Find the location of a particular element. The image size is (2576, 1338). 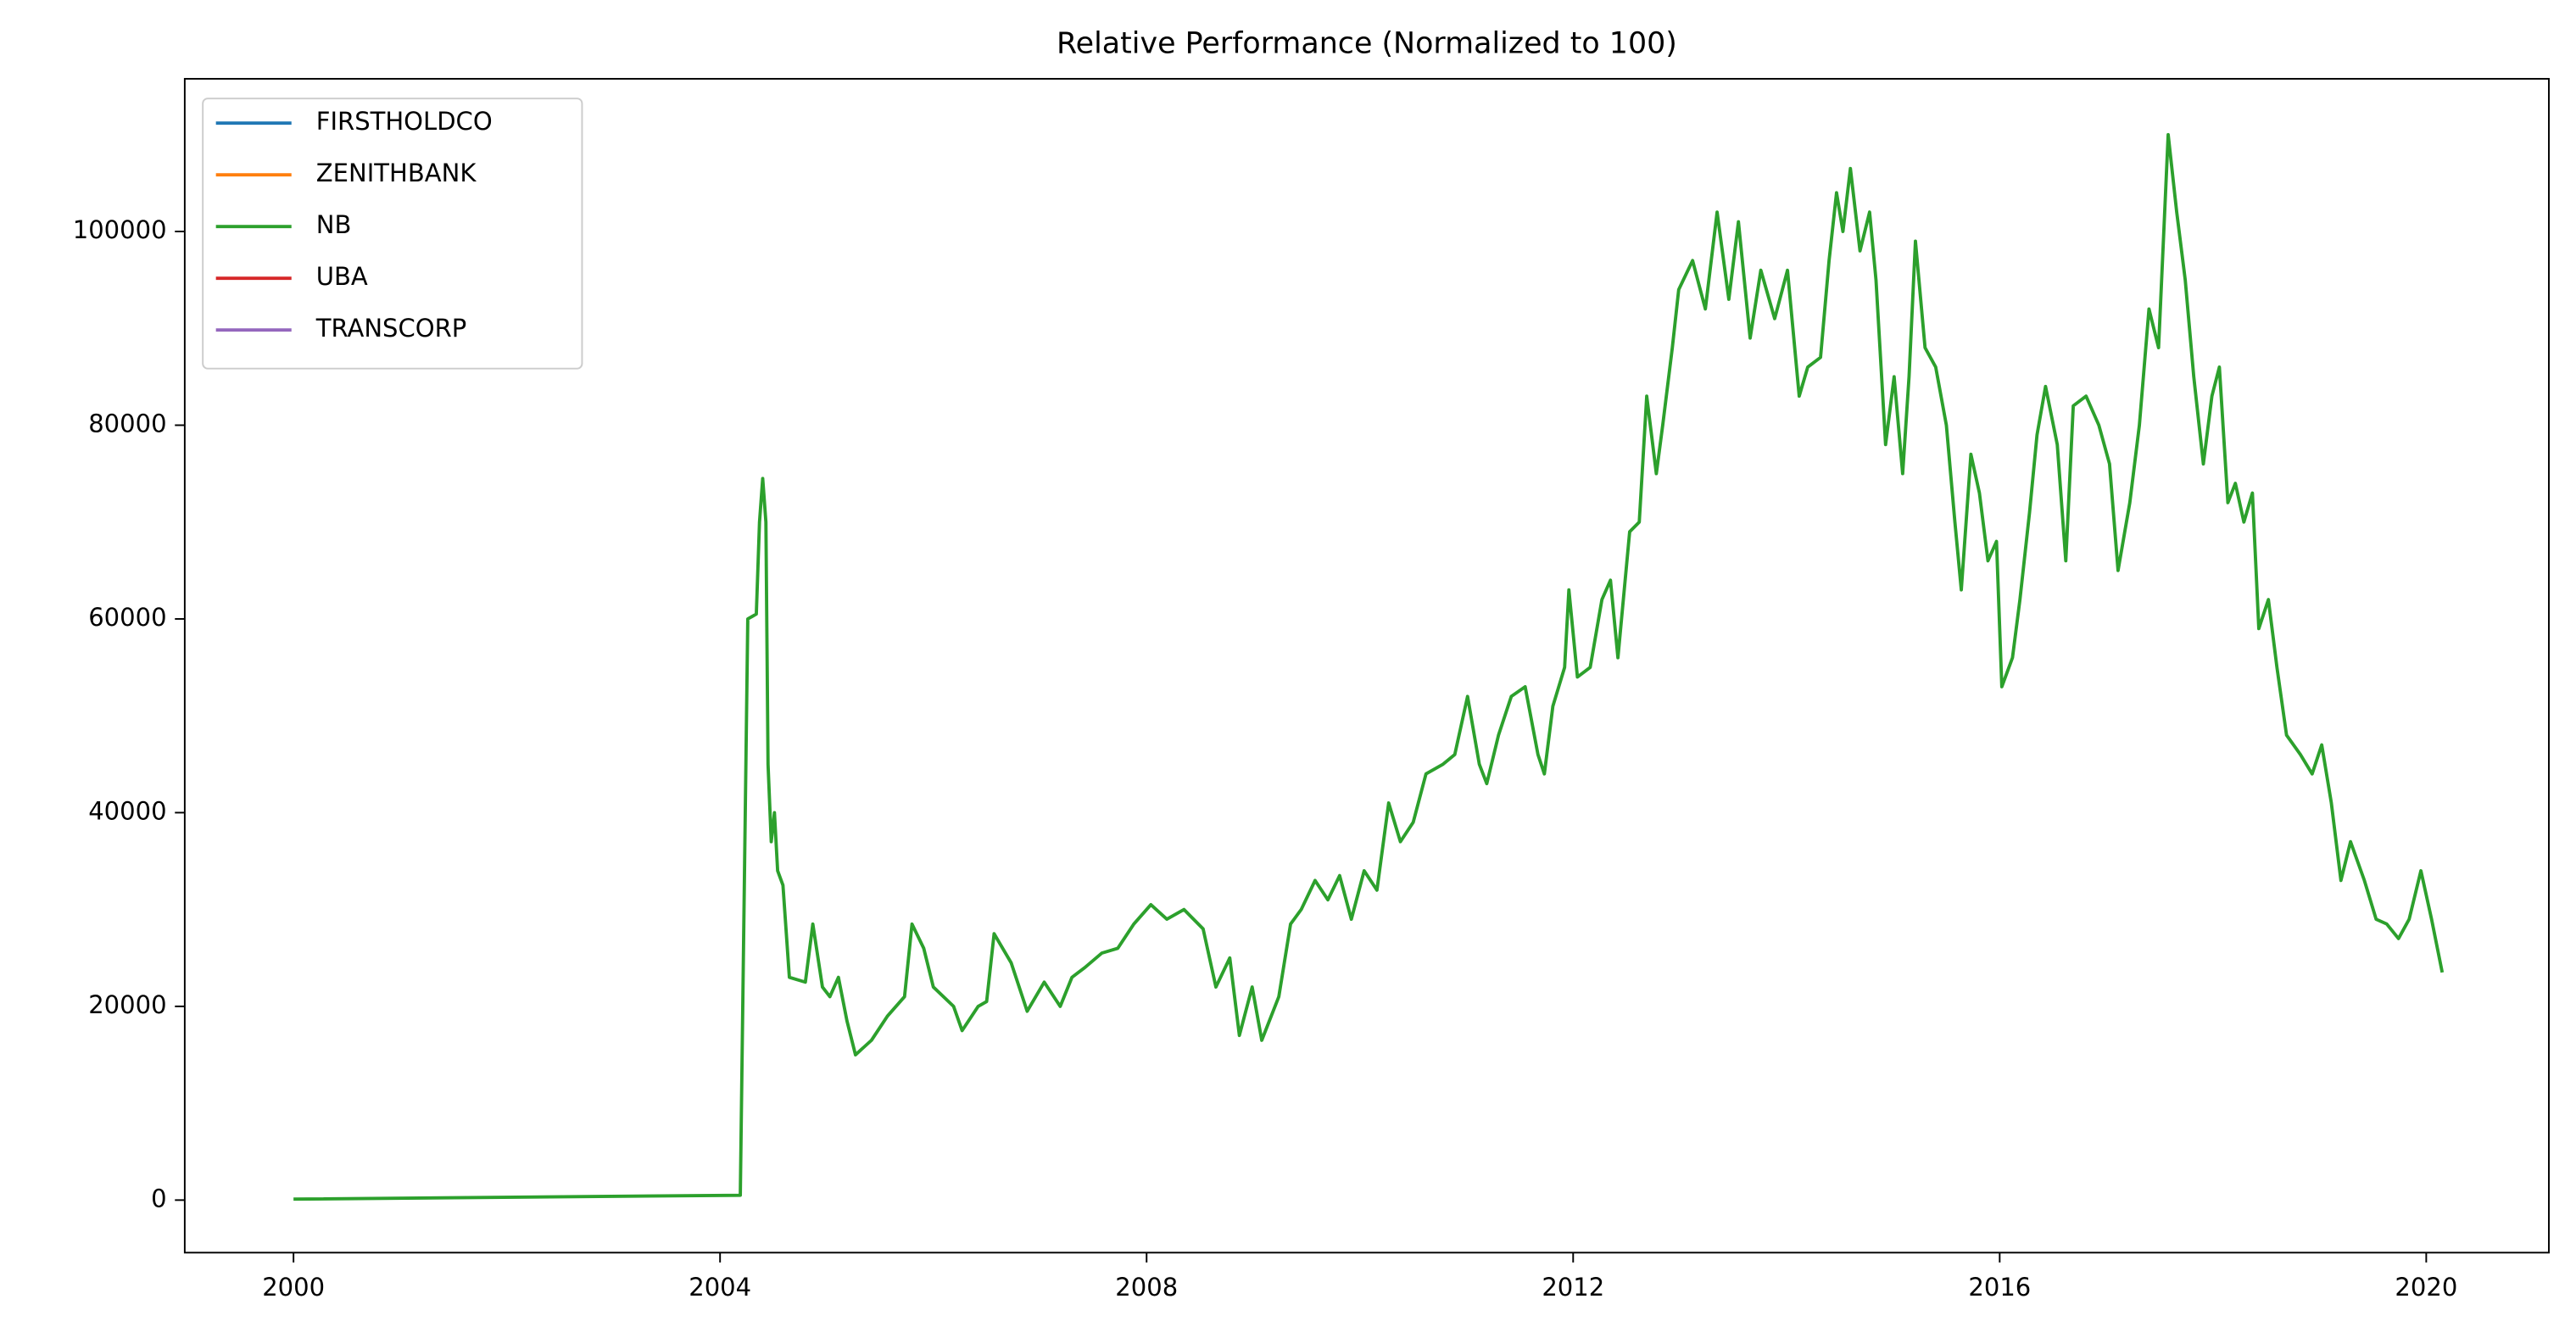

legend-box is located at coordinates (392, 234).